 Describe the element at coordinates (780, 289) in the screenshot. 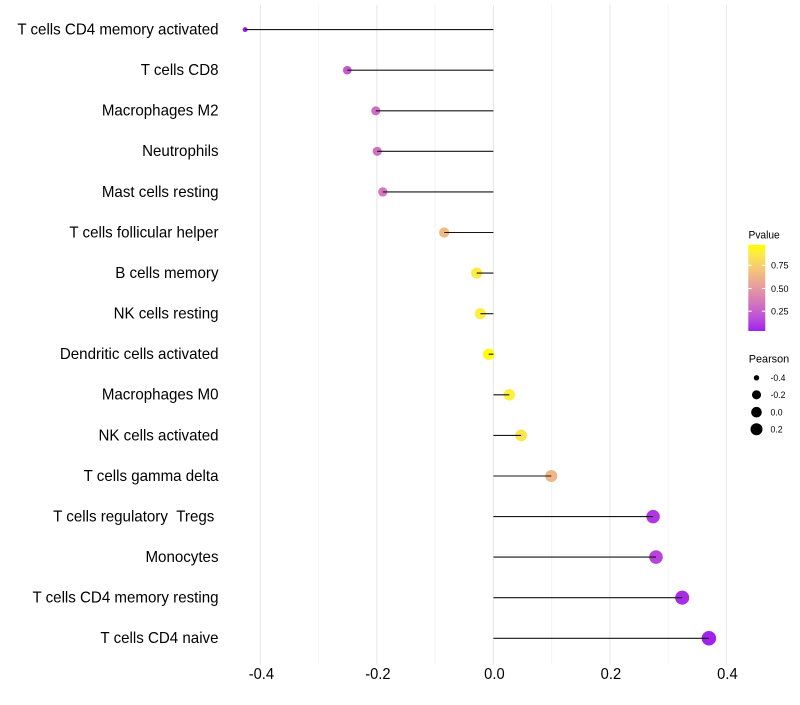

I see `svg-text: 0.50` at that location.